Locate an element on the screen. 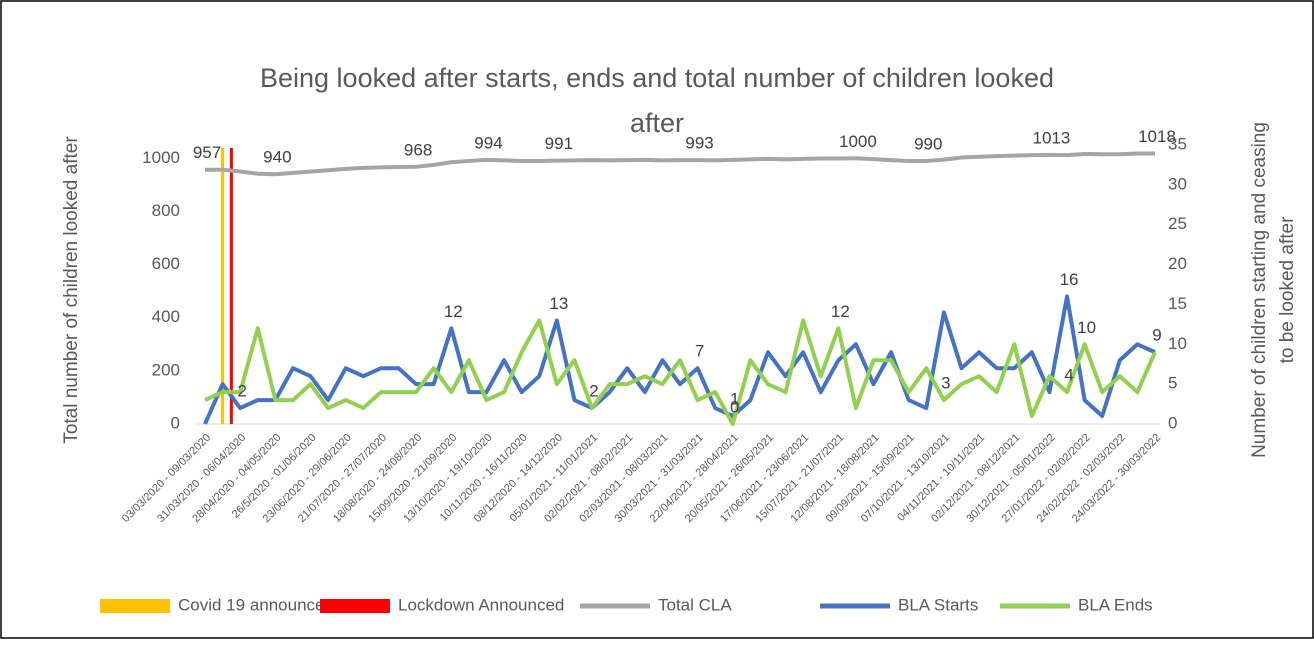 The height and width of the screenshot is (646, 1314). data-label: 940 is located at coordinates (277, 157).